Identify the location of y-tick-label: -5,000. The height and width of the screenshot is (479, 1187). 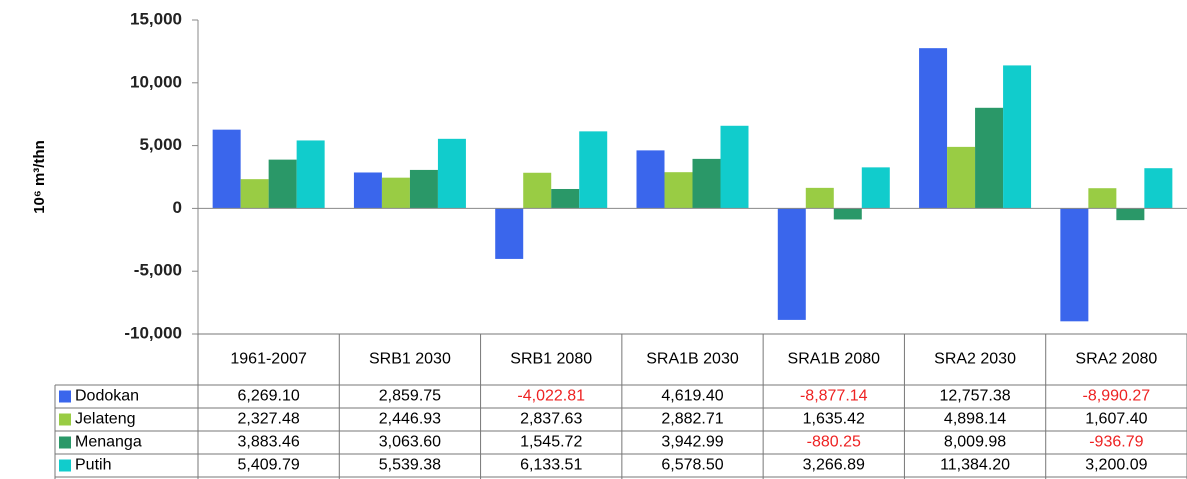
(158, 270).